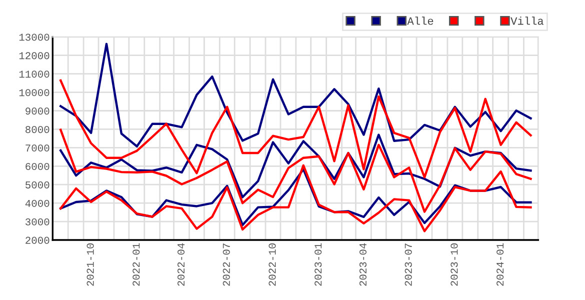  What do you see at coordinates (34, 56) in the screenshot?
I see `y-tick-label: 12000` at bounding box center [34, 56].